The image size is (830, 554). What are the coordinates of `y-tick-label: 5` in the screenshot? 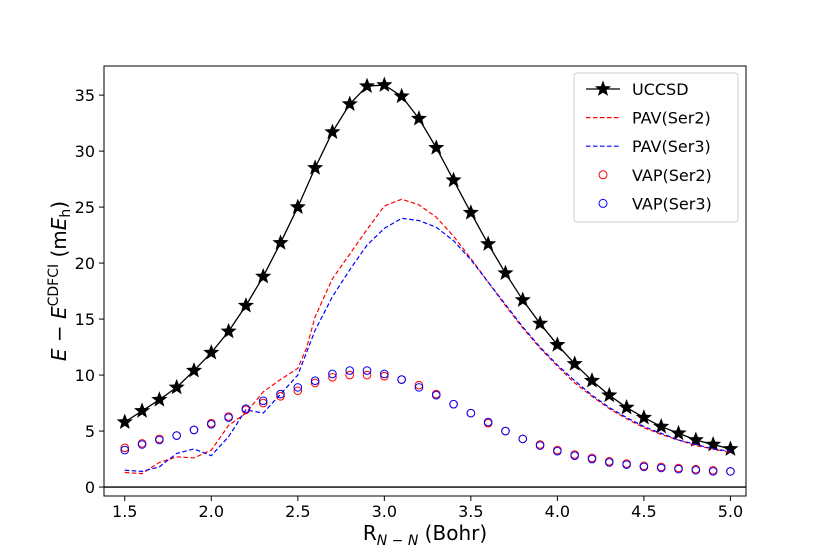 It's located at (90, 431).